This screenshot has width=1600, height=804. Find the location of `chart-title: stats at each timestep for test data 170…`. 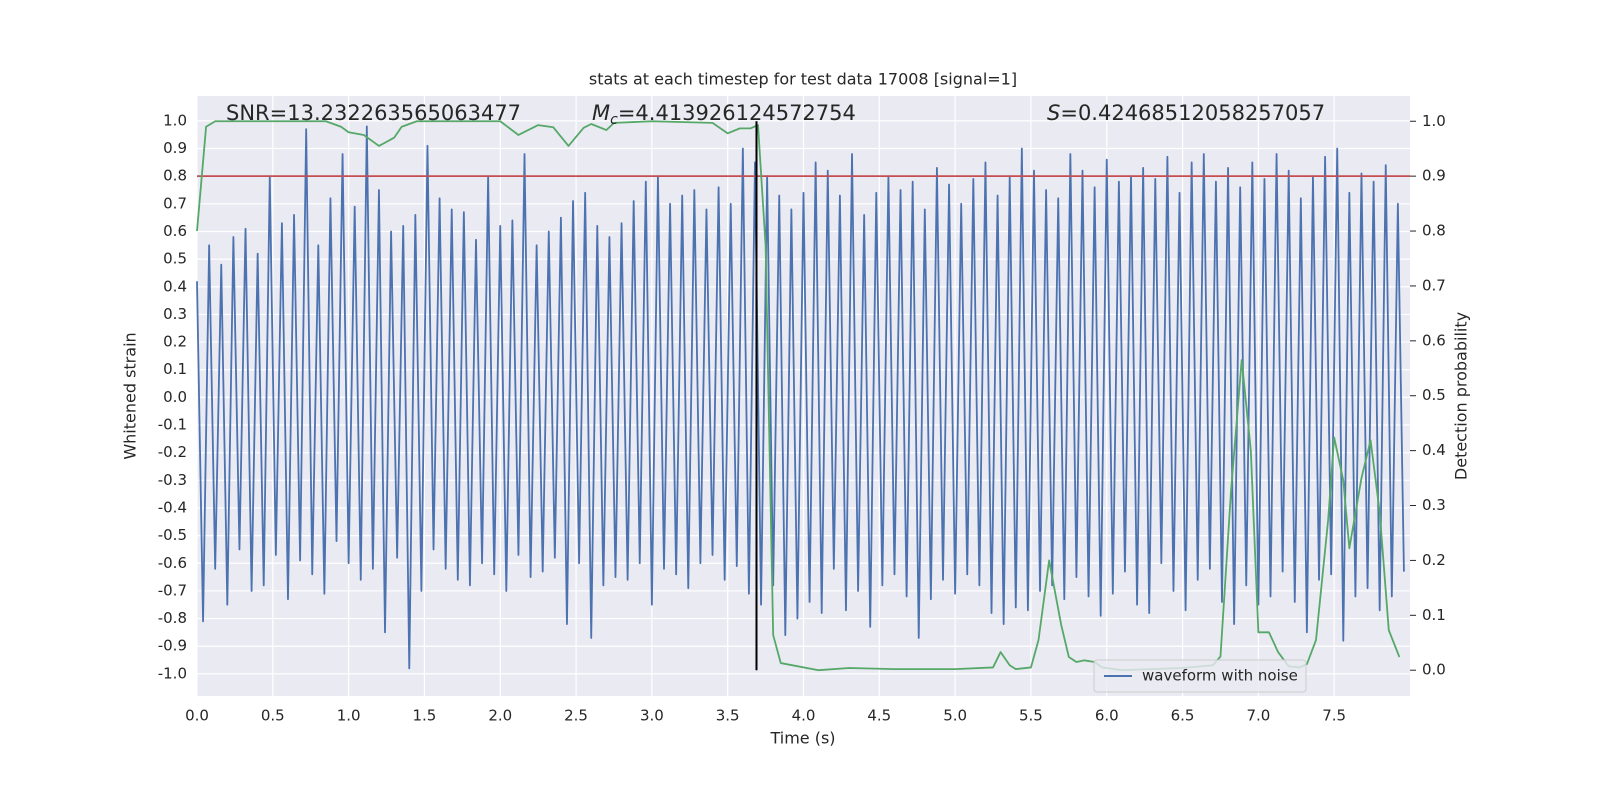

chart-title: stats at each timestep for test data 170… is located at coordinates (803, 79).